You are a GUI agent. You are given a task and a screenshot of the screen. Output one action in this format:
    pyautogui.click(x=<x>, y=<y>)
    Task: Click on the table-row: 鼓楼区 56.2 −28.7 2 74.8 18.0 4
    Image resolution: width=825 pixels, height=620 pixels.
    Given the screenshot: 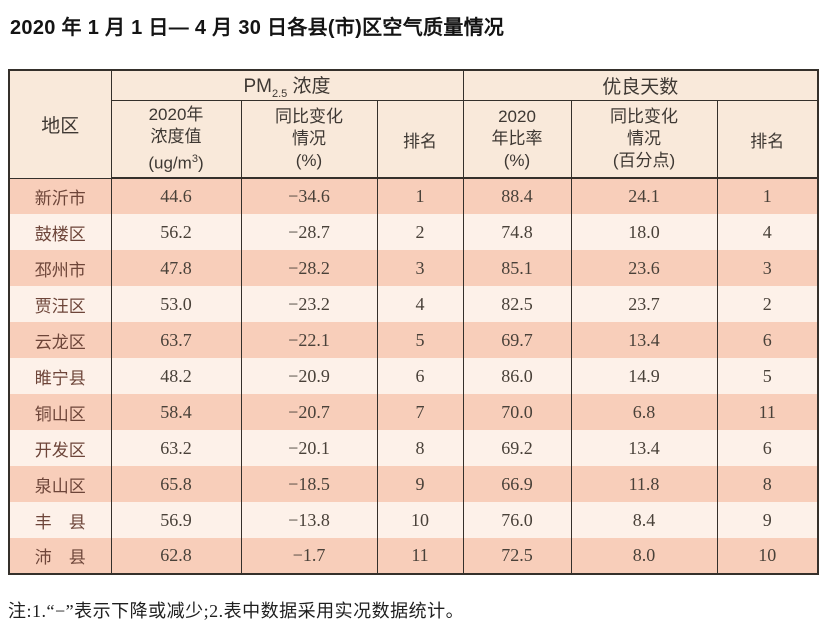 What is the action you would take?
    pyautogui.click(x=413, y=232)
    